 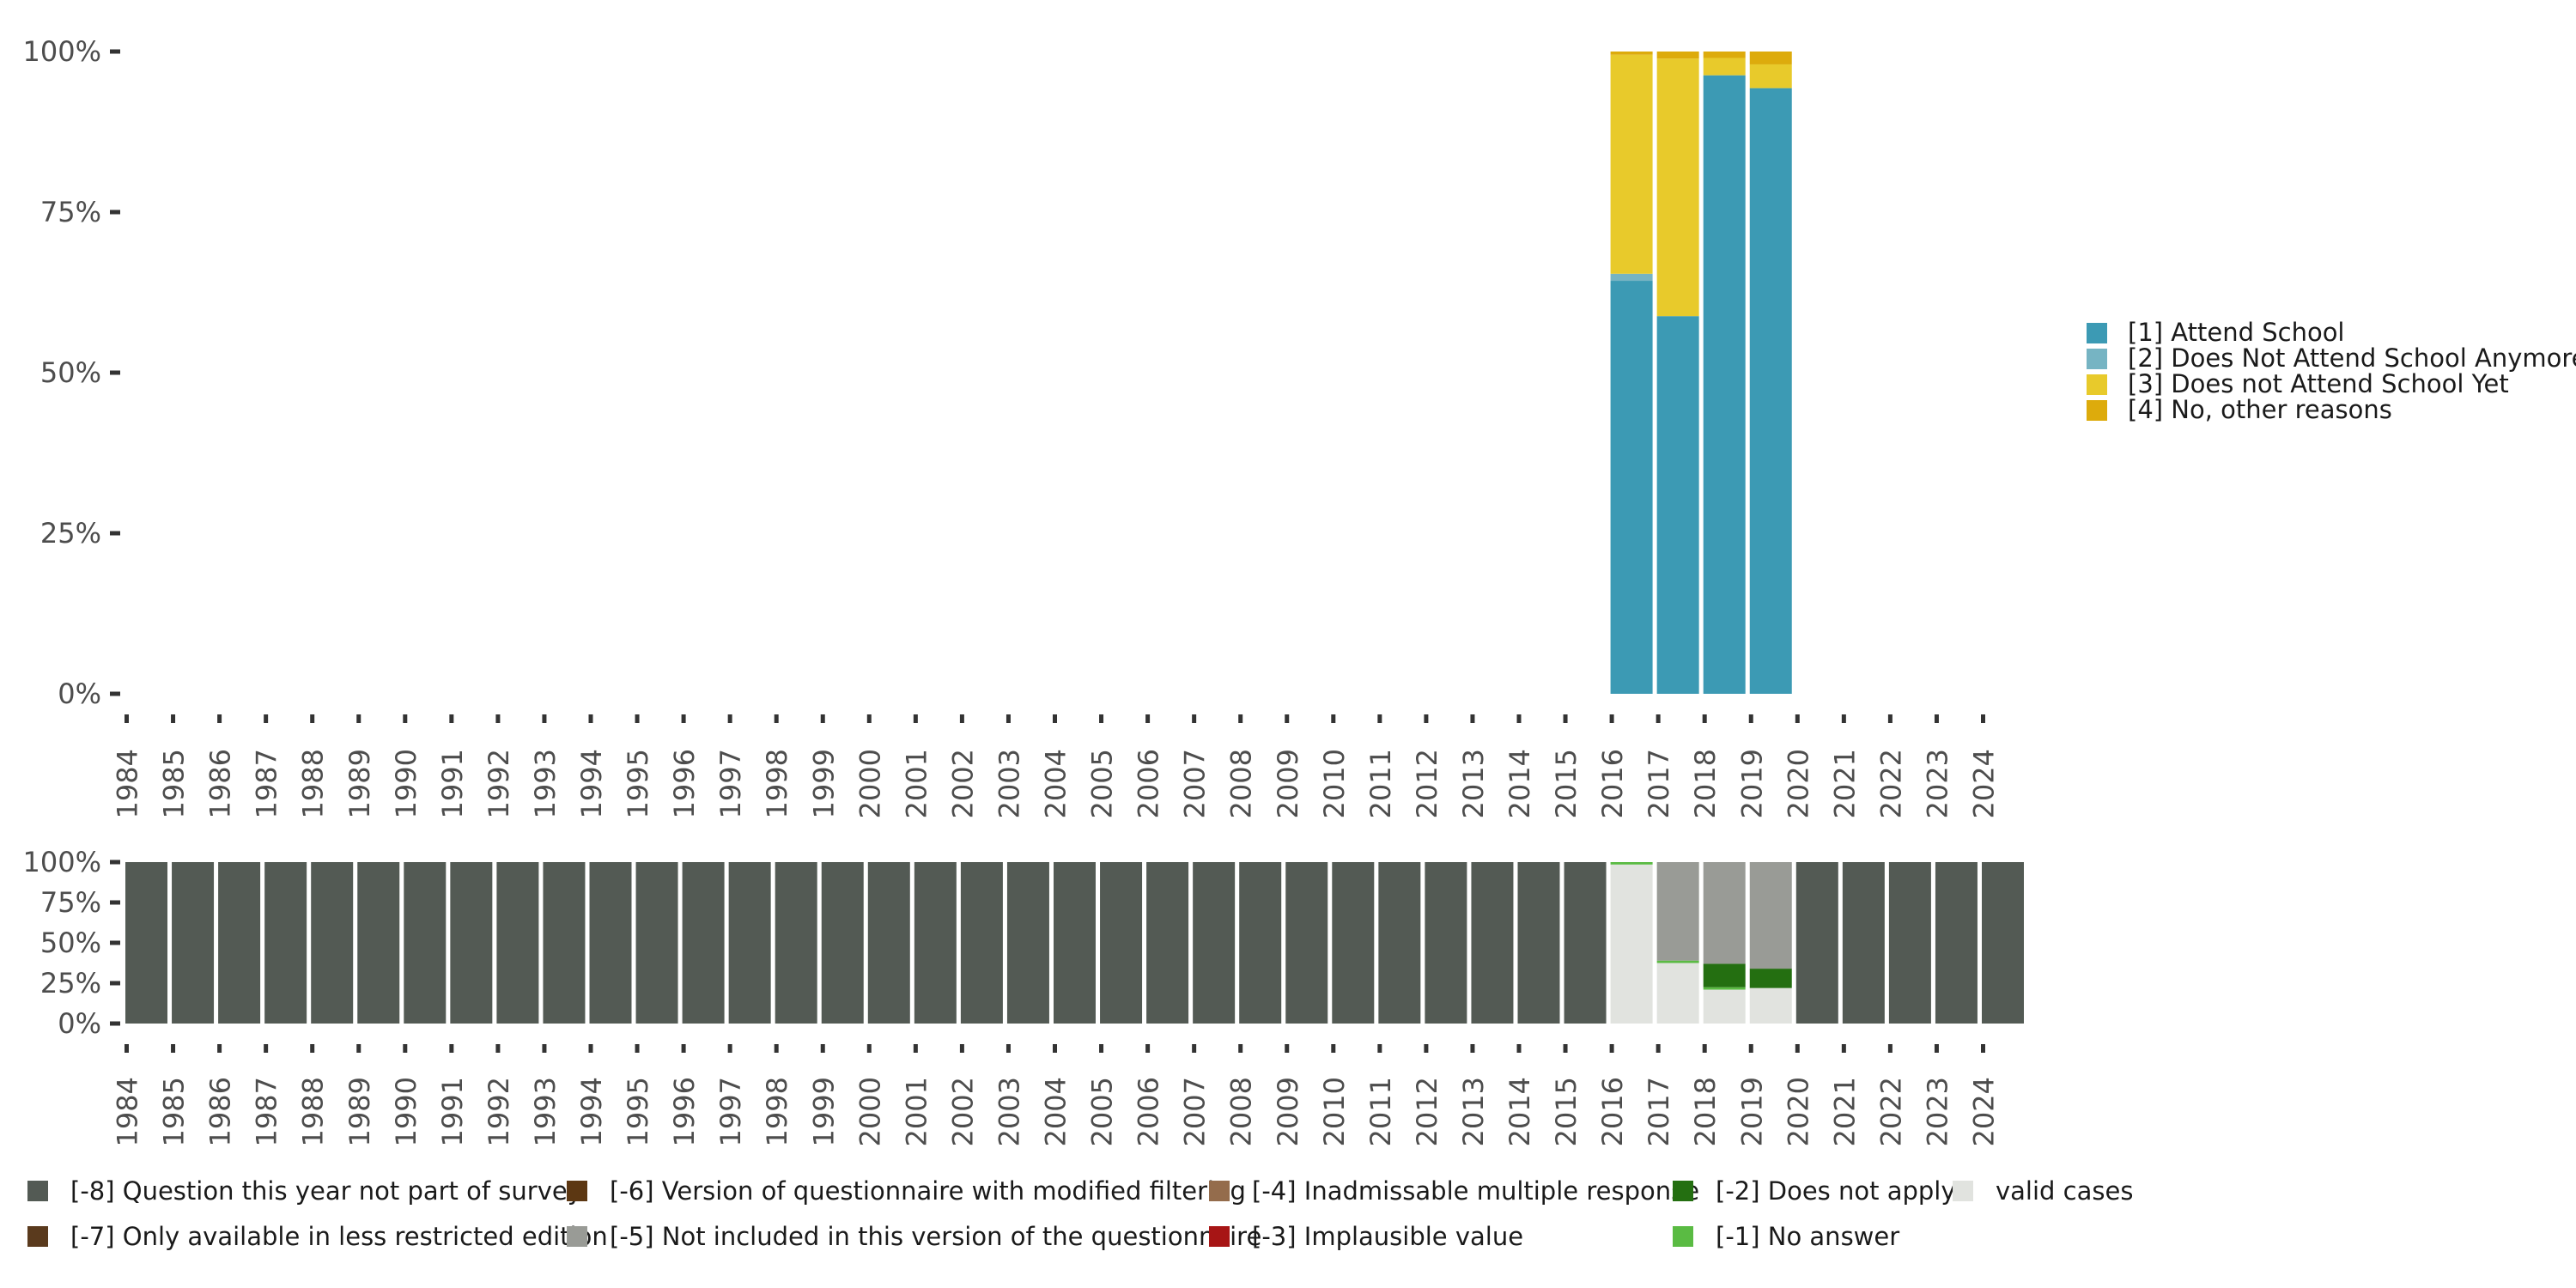 I want to click on top-x-tick-label: 1998, so click(x=777, y=783).